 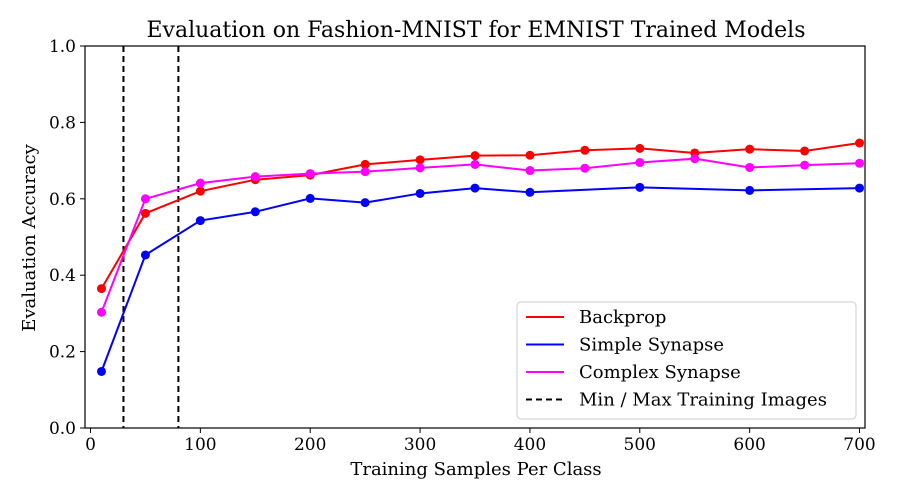 I want to click on x-tick-label: 700, so click(x=859, y=445).